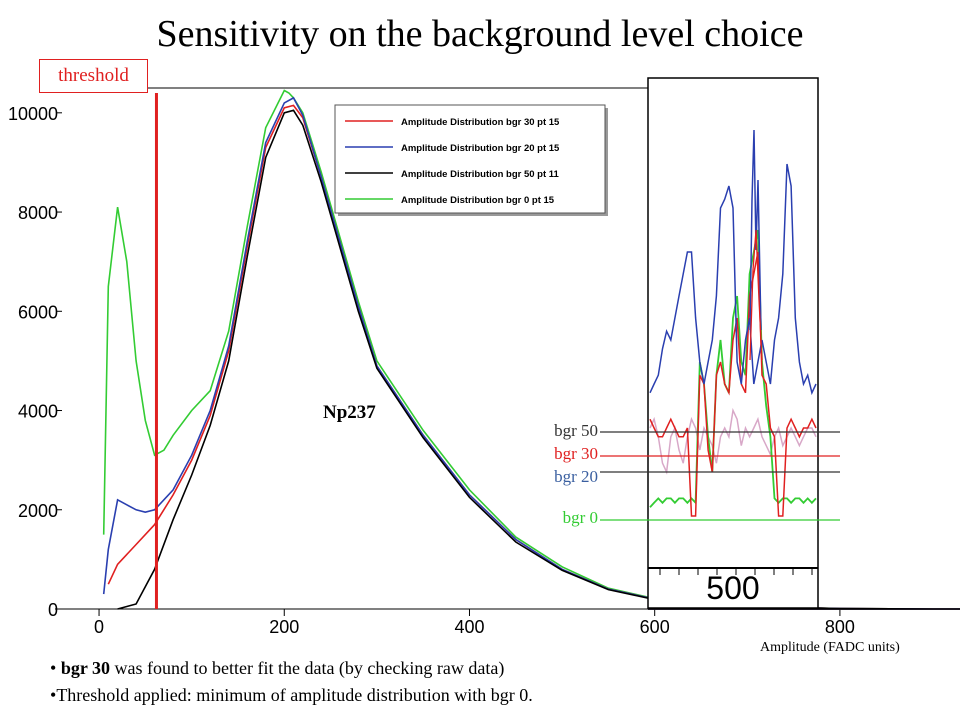 Image resolution: width=960 pixels, height=720 pixels. Describe the element at coordinates (284, 627) in the screenshot. I see `x-tick-label: 200` at that location.